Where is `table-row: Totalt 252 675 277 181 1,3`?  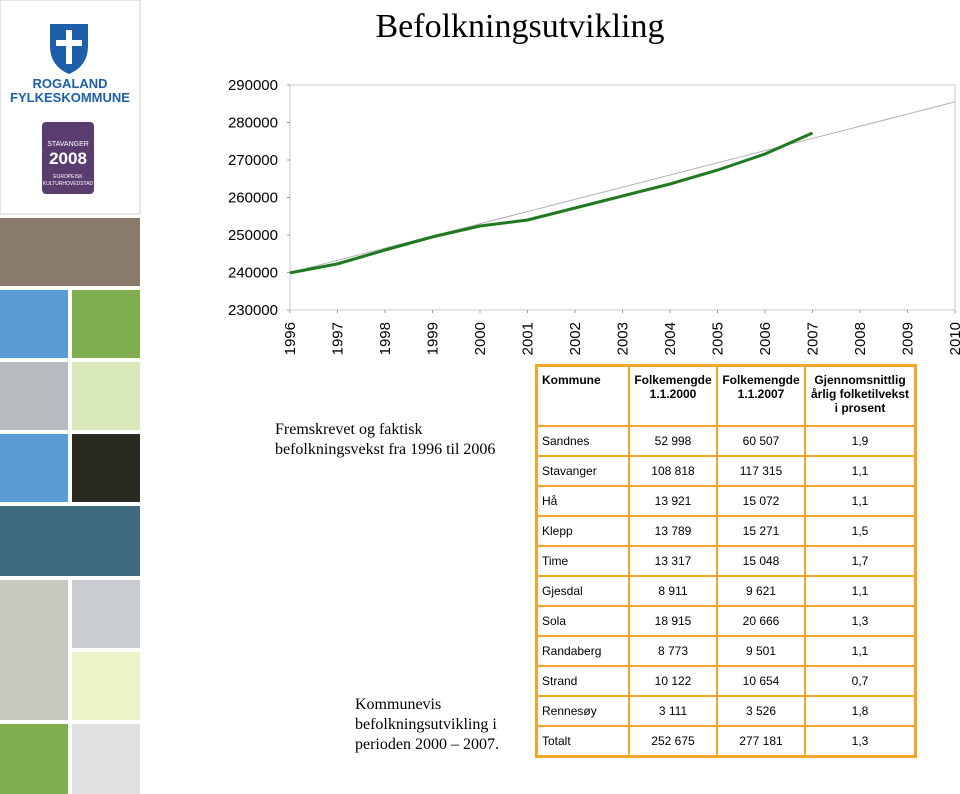 table-row: Totalt 252 675 277 181 1,3 is located at coordinates (726, 741).